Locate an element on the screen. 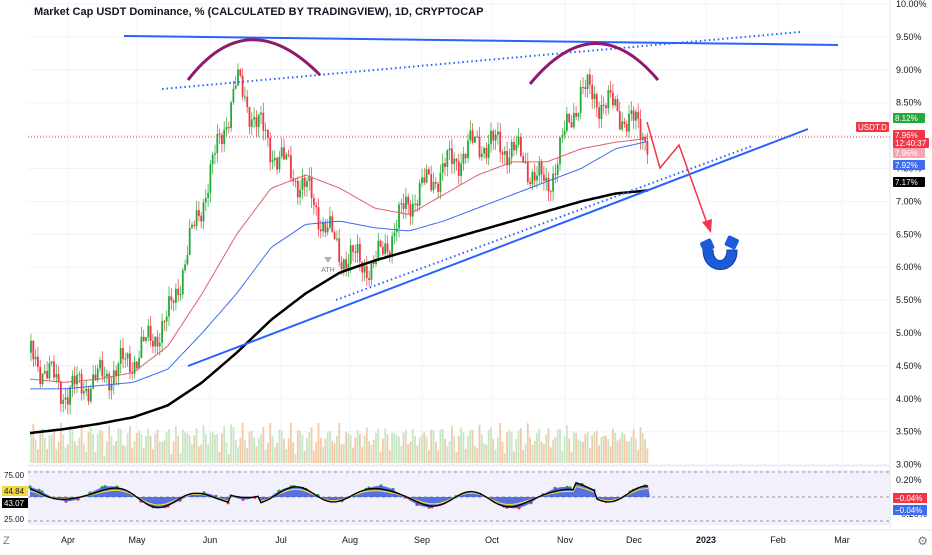 The image size is (932, 555). top-arc-right is located at coordinates (594, 63).